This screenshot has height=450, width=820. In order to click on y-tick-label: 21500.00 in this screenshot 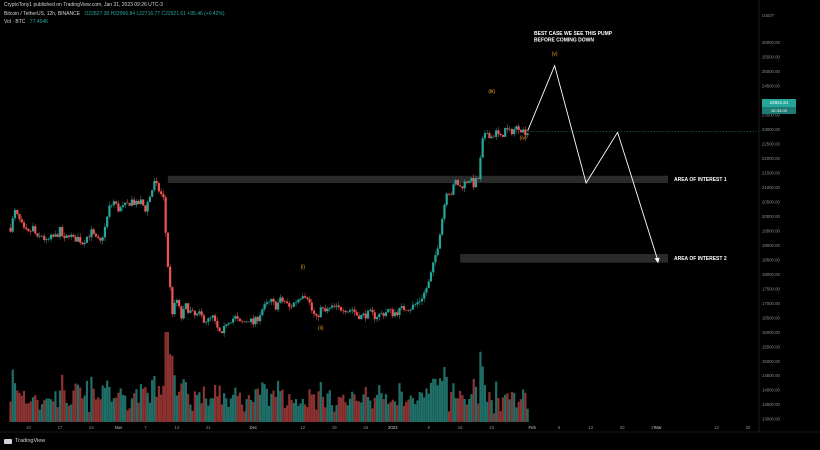, I will do `click(771, 172)`.